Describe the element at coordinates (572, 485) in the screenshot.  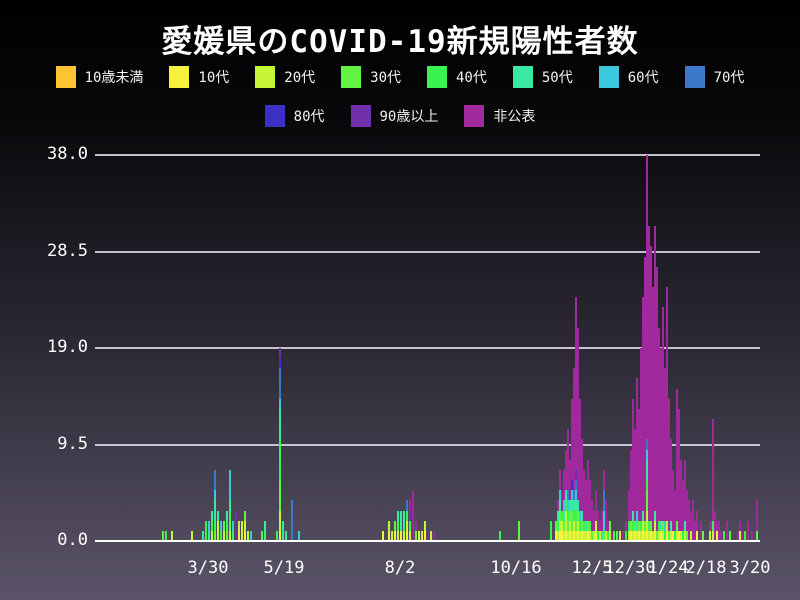
I see `bar-segment-t80` at that location.